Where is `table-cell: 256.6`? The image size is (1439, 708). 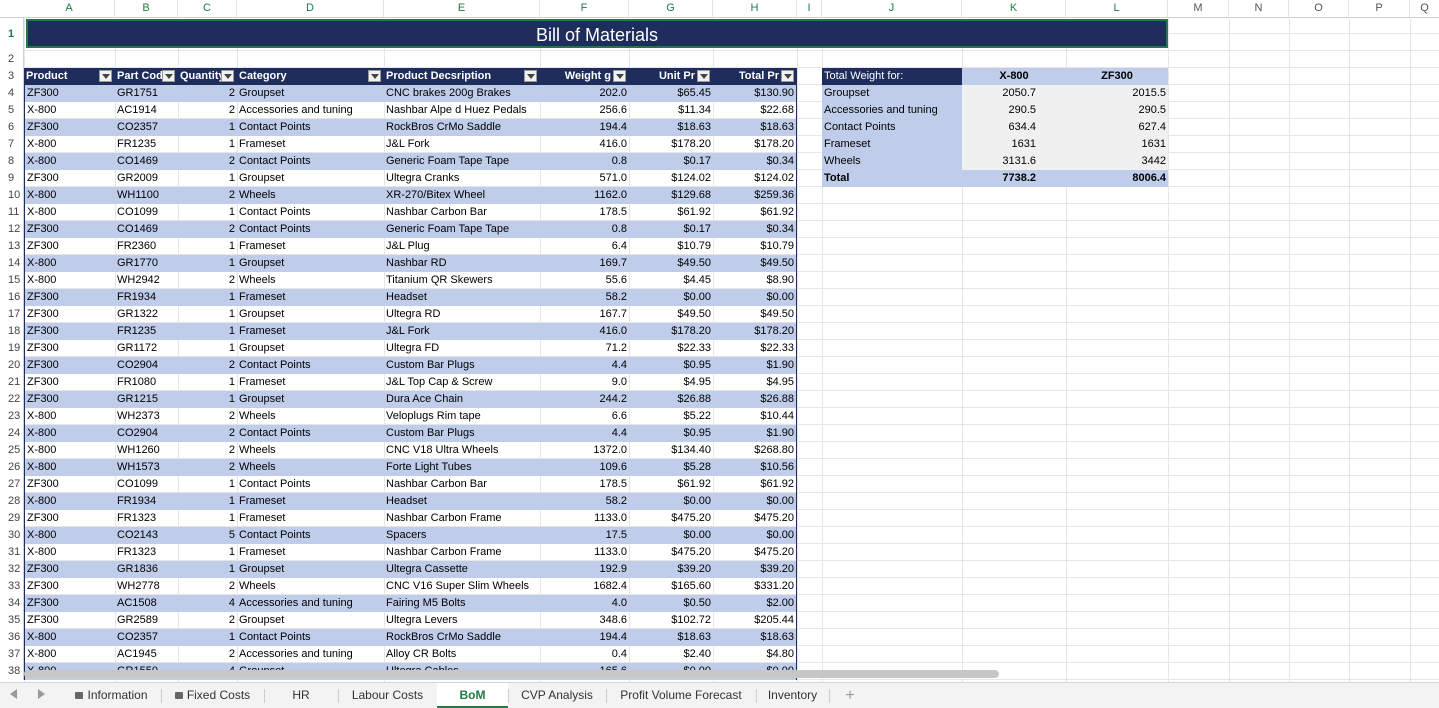
table-cell: 256.6 is located at coordinates (613, 110).